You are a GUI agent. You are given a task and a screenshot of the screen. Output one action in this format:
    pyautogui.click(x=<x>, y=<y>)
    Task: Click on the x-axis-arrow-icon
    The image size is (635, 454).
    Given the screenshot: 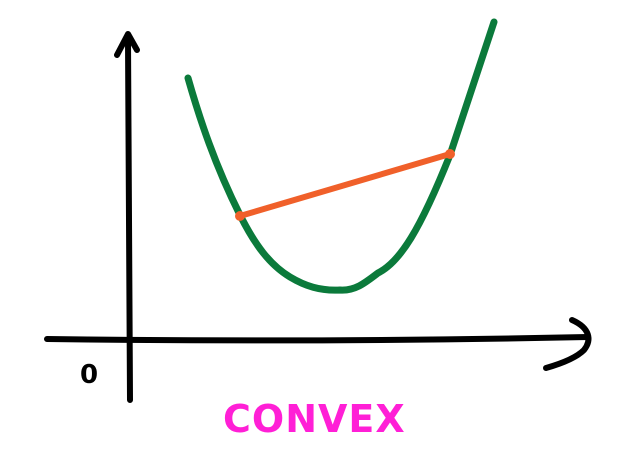 What is the action you would take?
    pyautogui.click(x=567, y=344)
    